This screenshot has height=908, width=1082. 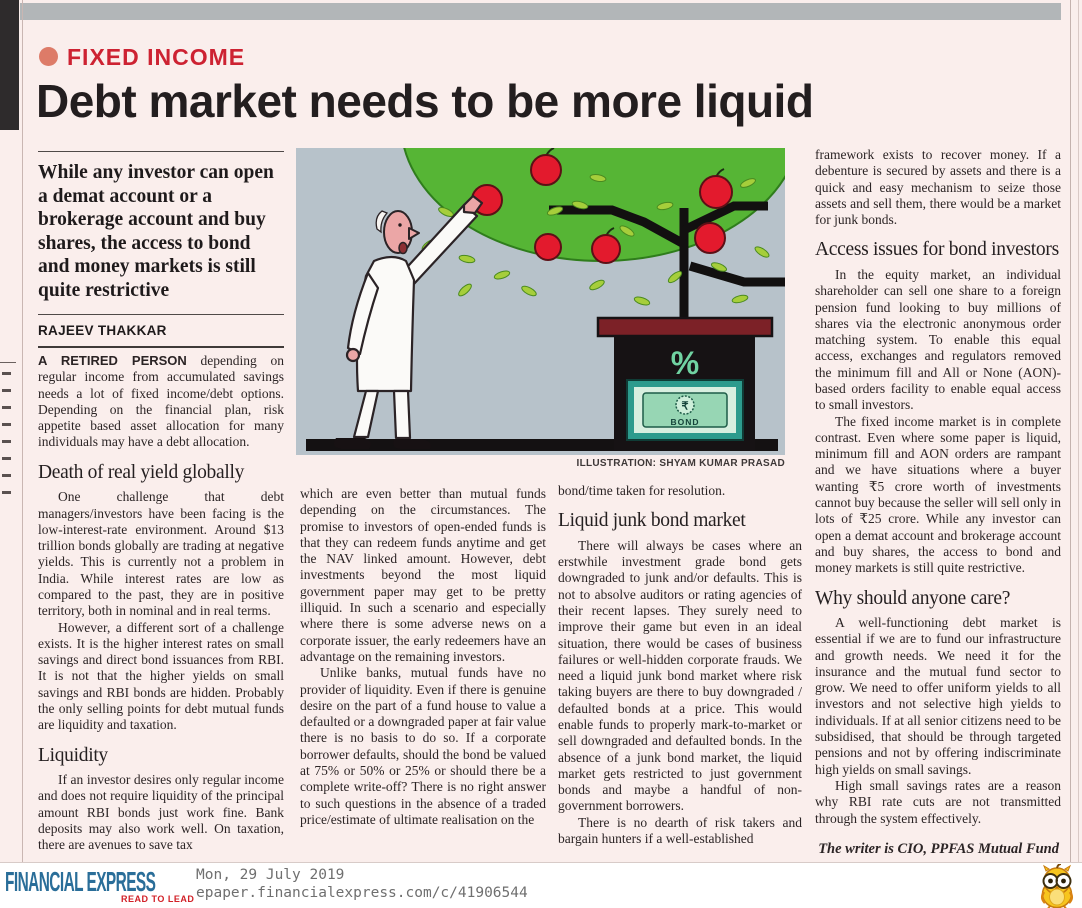 I want to click on rupee-seal, so click(x=685, y=405).